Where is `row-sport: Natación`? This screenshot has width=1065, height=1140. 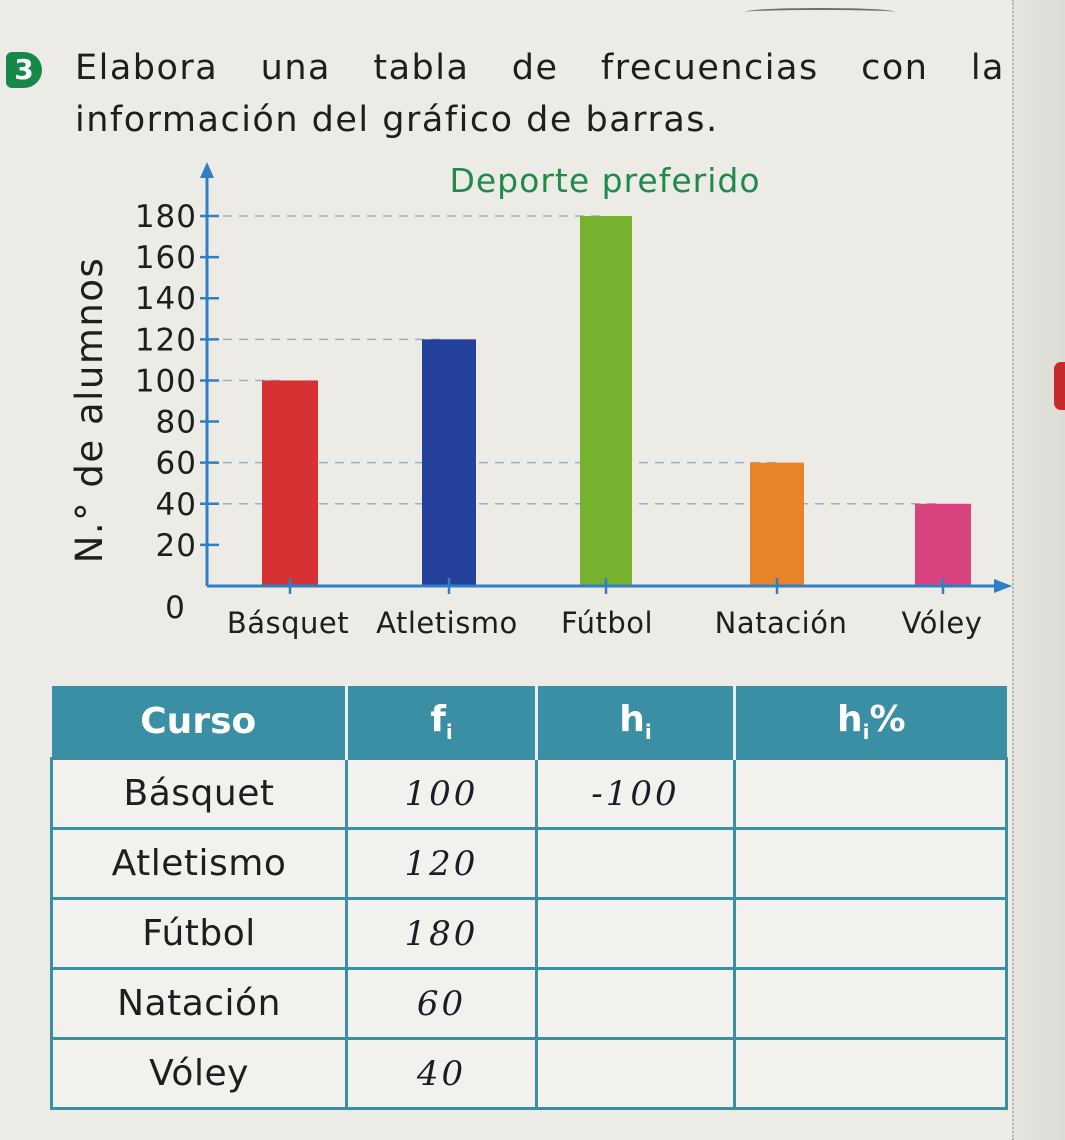 row-sport: Natación is located at coordinates (199, 1003).